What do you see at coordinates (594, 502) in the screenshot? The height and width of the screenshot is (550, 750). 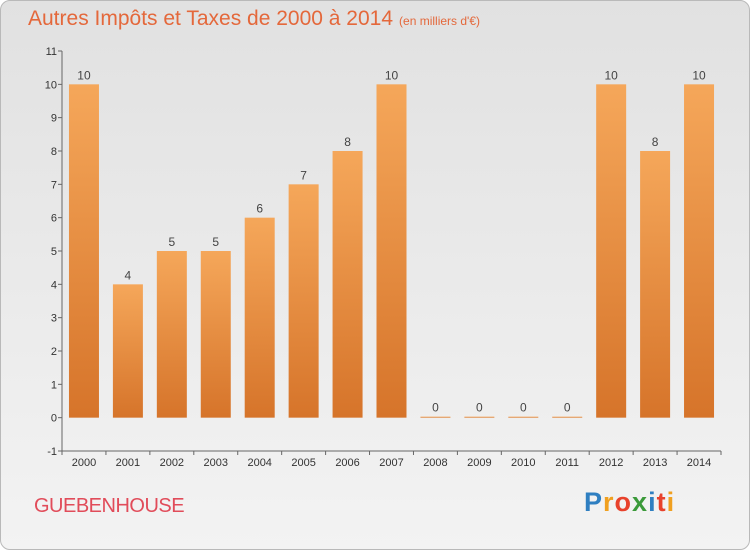 I see `logo-letter: P` at bounding box center [594, 502].